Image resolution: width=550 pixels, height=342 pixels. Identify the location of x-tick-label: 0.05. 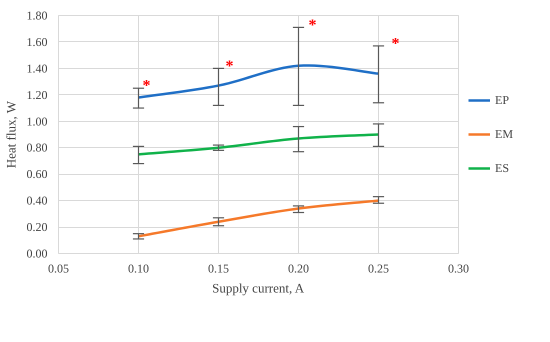
(58, 269).